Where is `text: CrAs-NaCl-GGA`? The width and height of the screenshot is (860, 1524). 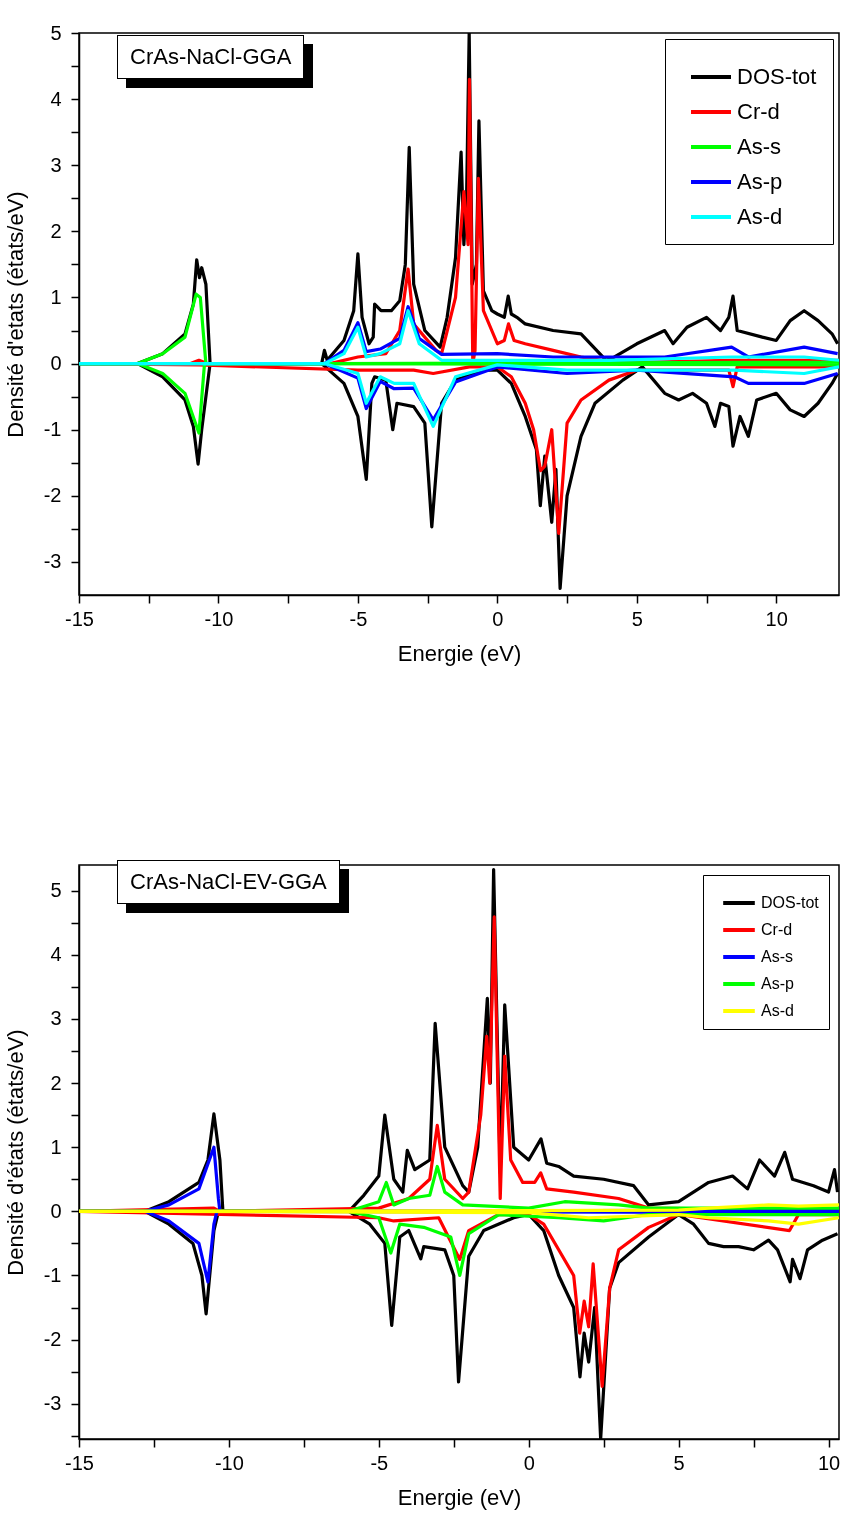
text: CrAs-NaCl-GGA is located at coordinates (211, 57).